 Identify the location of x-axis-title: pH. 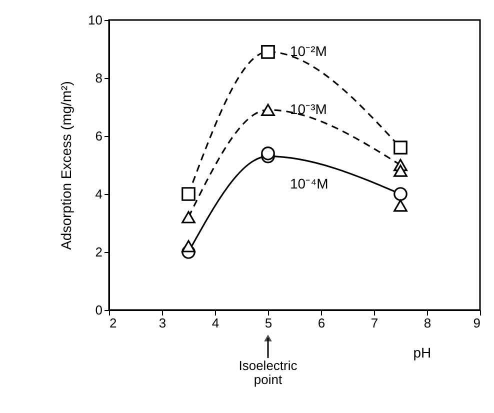
(422, 352).